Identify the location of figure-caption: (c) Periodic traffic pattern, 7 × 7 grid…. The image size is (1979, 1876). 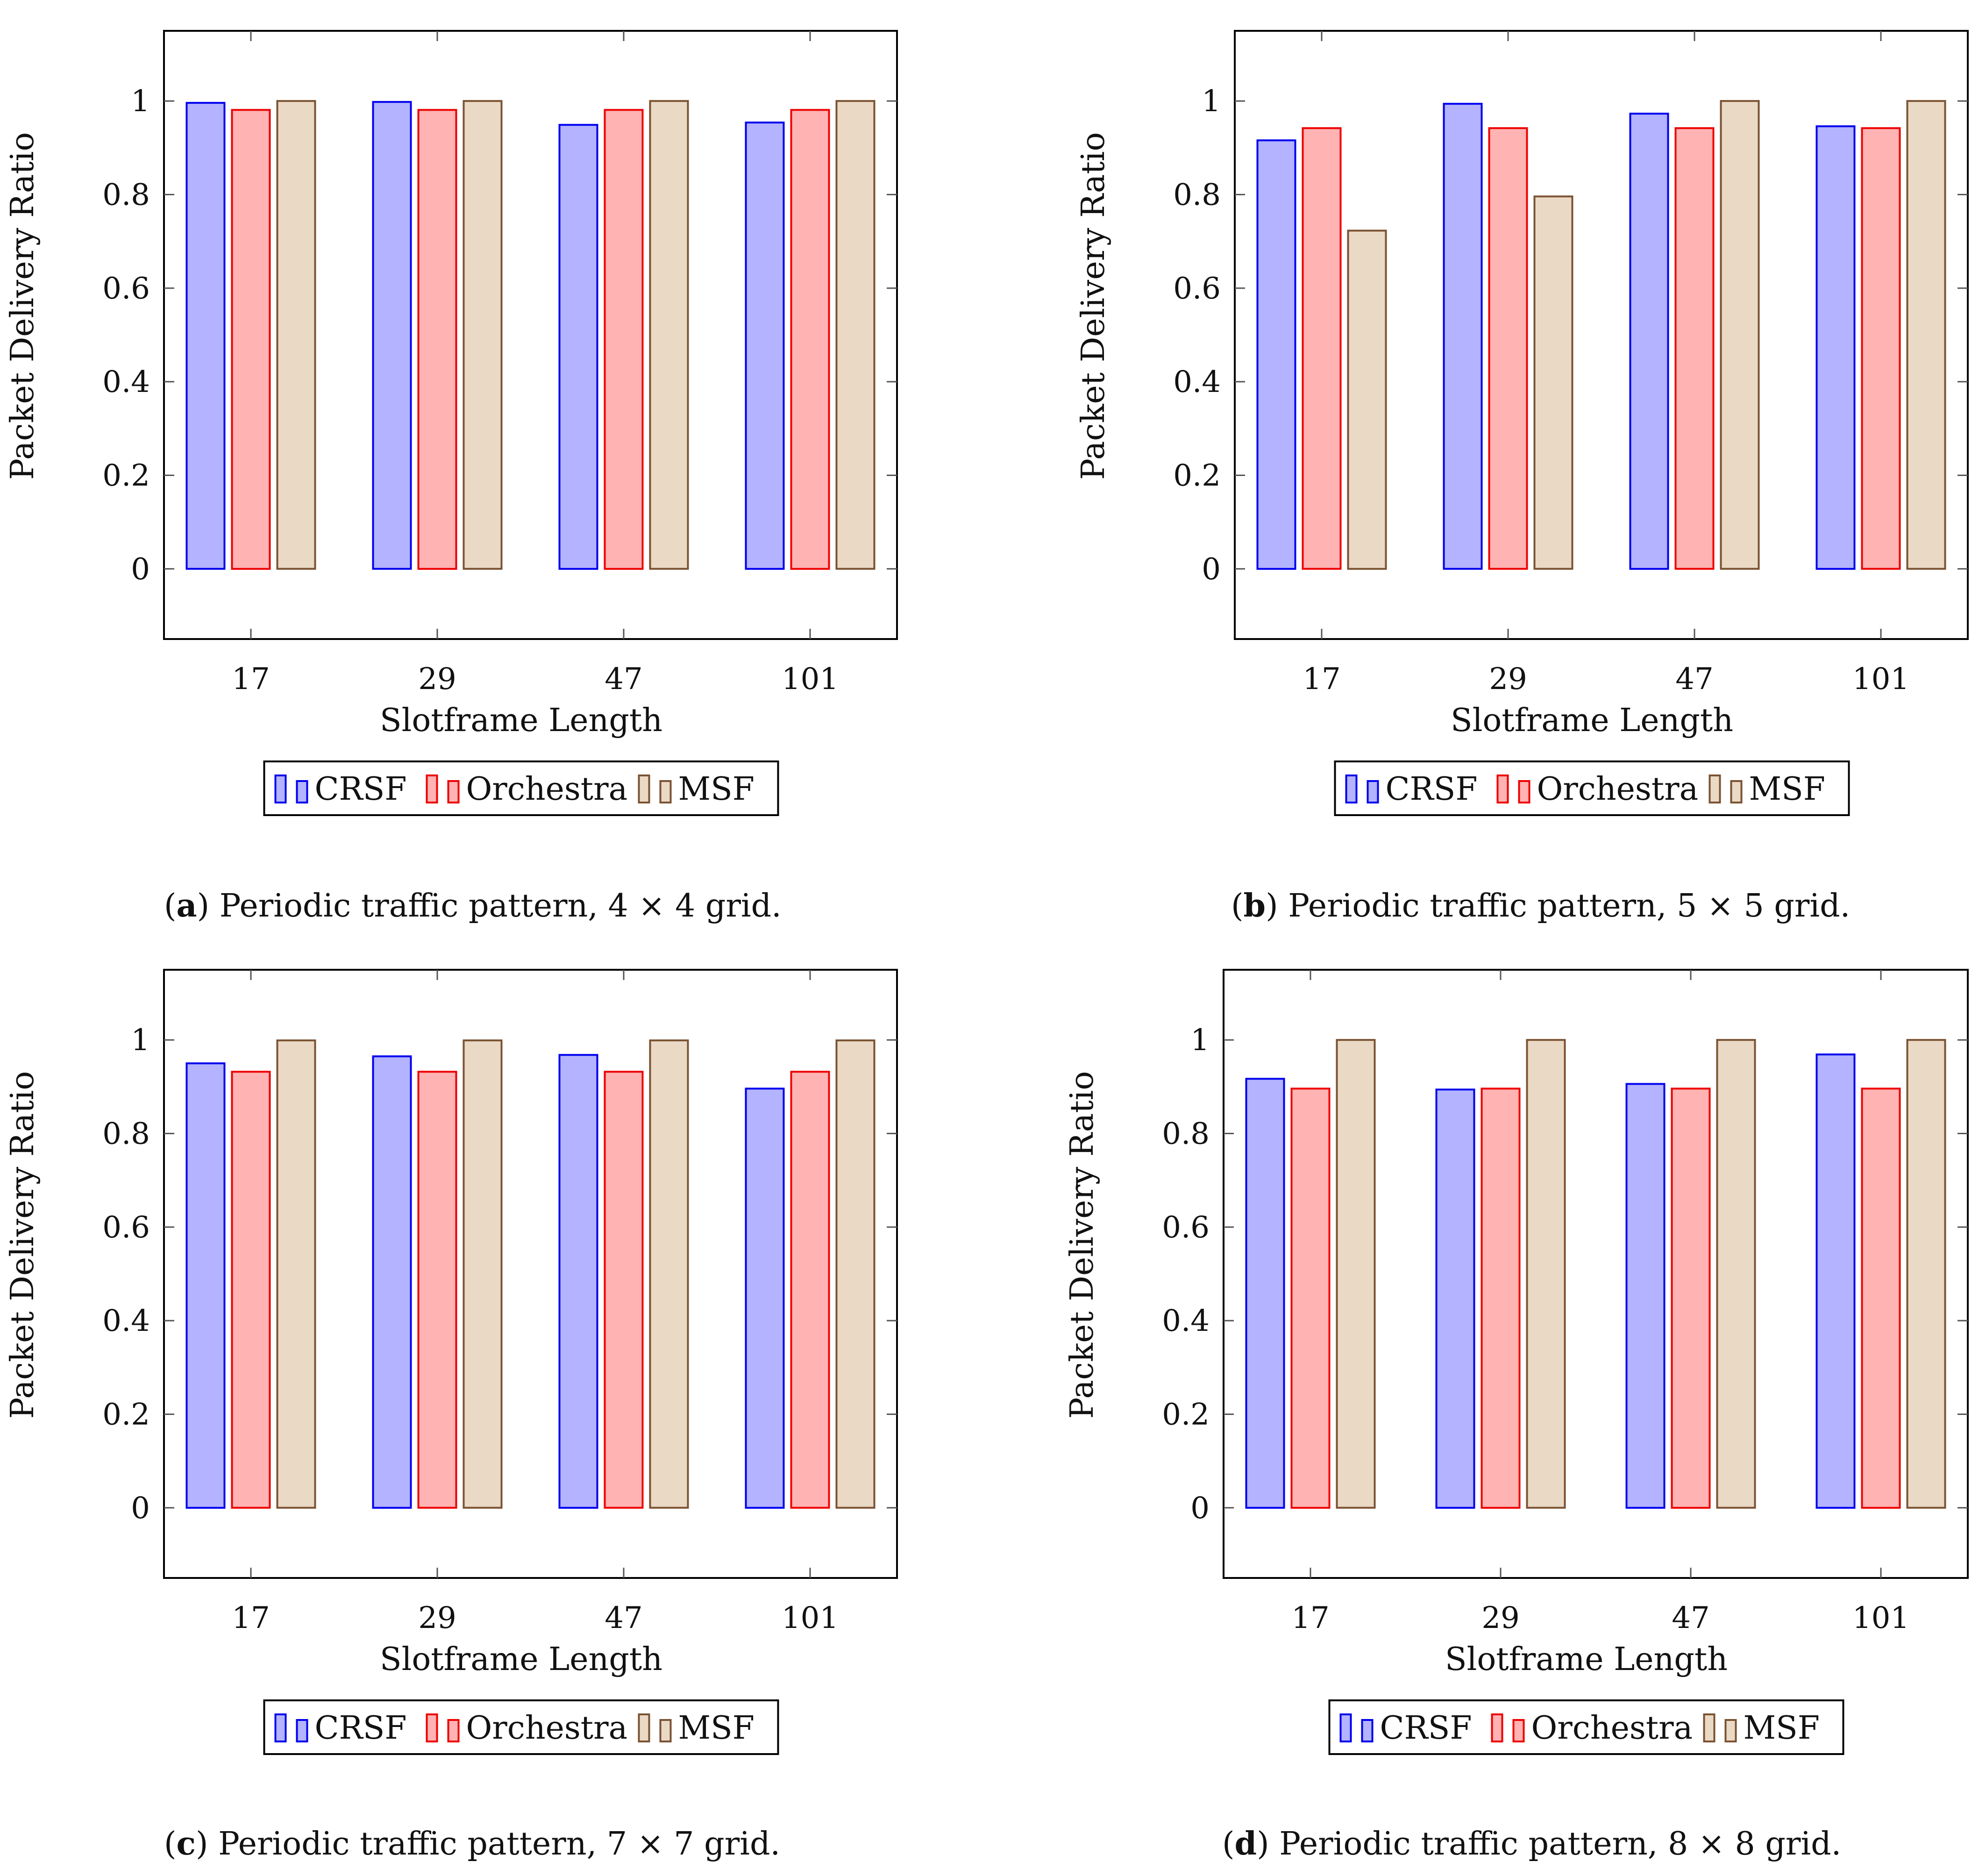
(472, 1844).